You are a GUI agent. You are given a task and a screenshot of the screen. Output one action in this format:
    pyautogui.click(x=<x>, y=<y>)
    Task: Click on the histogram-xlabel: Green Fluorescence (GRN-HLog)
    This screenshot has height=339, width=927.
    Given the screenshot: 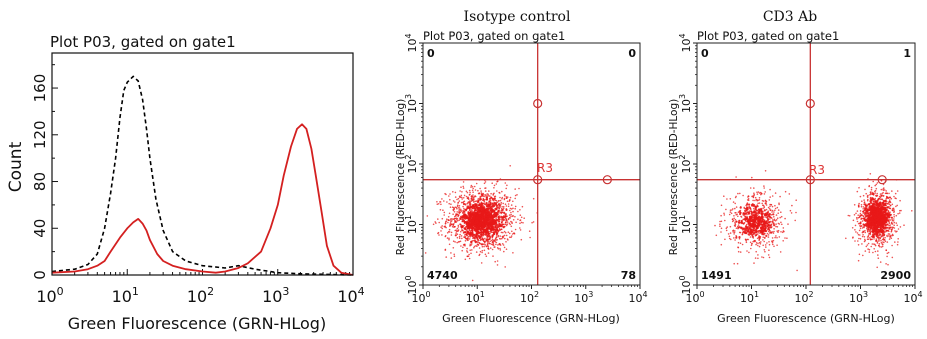 What is the action you would take?
    pyautogui.click(x=197, y=323)
    